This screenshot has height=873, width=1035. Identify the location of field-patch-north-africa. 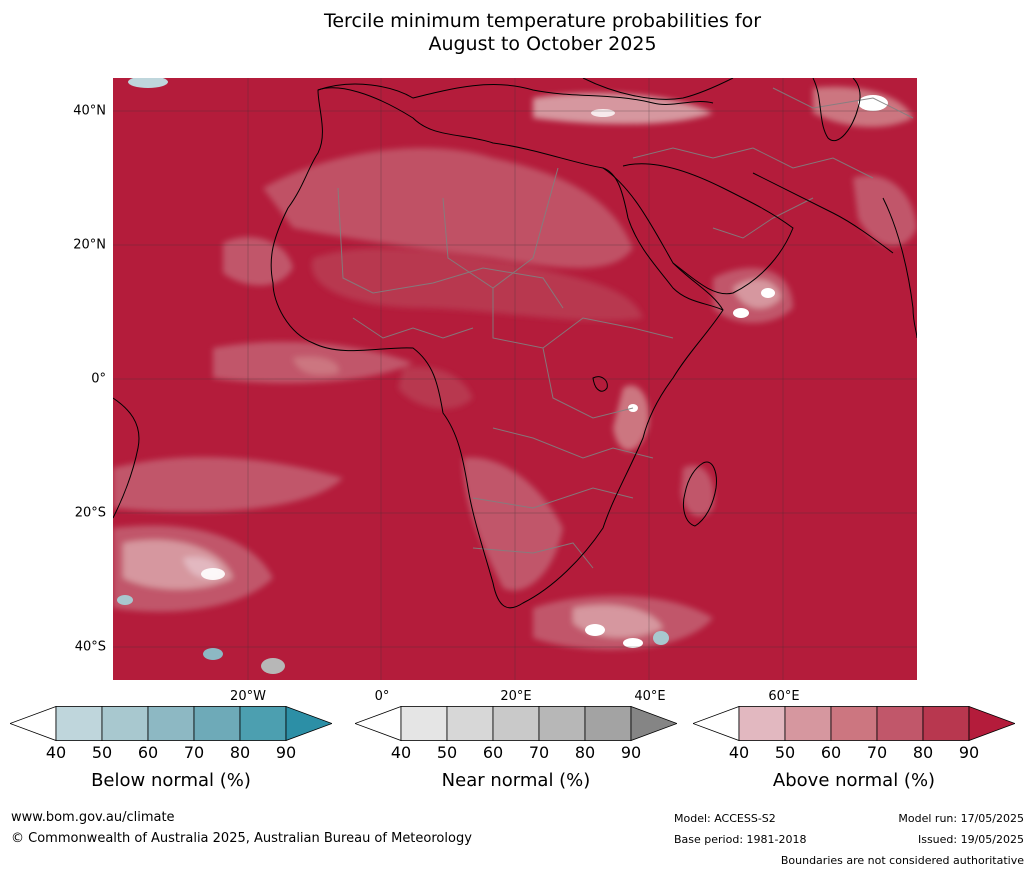
(448, 208).